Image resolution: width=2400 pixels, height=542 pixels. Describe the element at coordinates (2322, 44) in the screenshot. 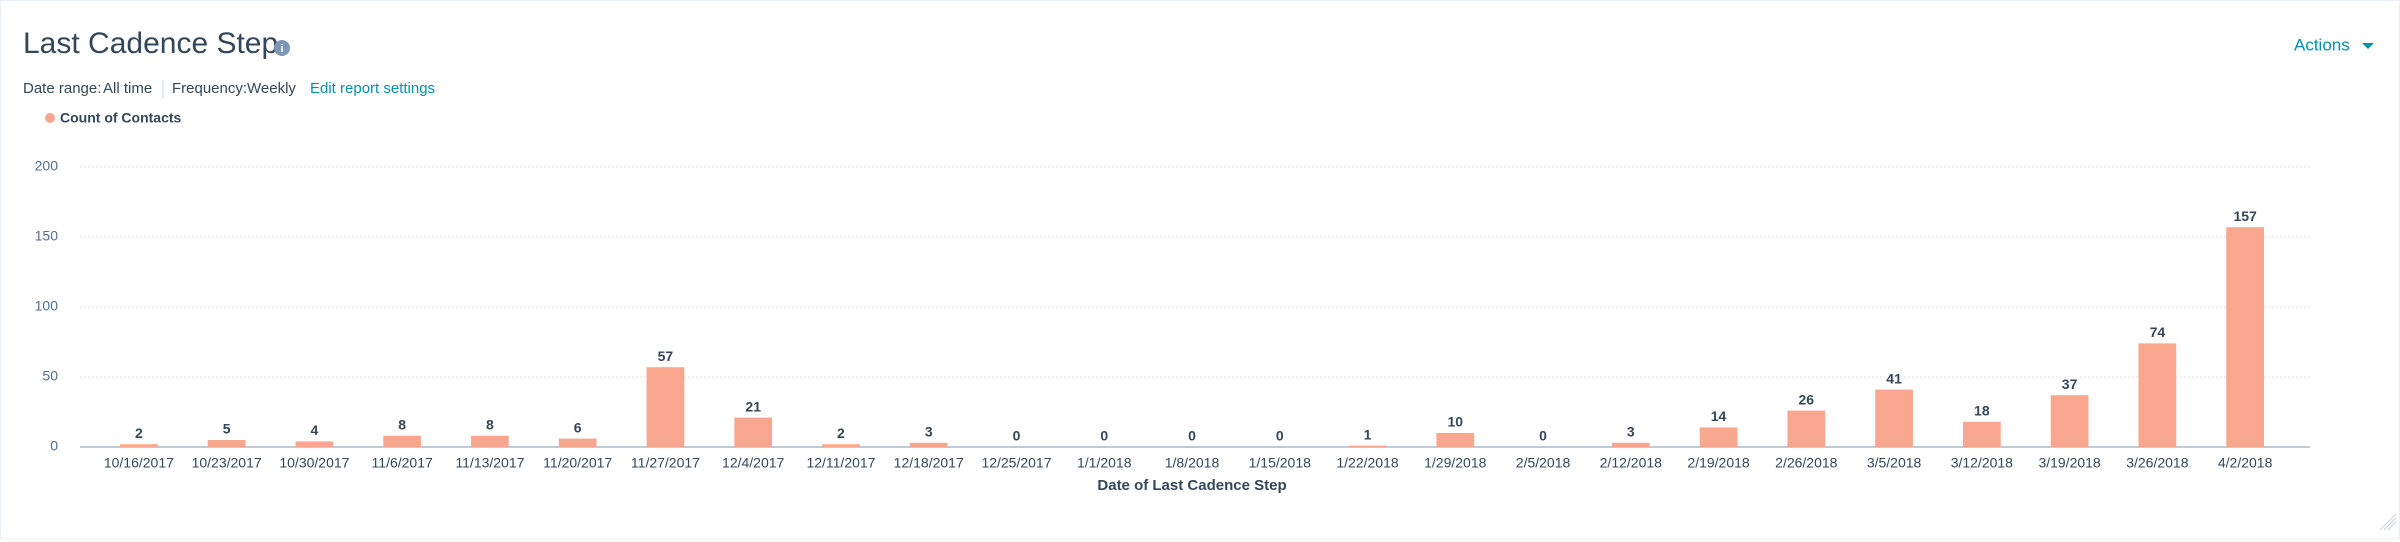

I see `actions-button: Actions` at that location.